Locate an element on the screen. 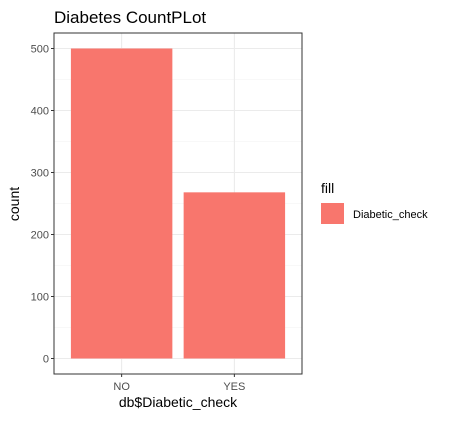  legend-entry-label: Diabetic_check is located at coordinates (390, 215).